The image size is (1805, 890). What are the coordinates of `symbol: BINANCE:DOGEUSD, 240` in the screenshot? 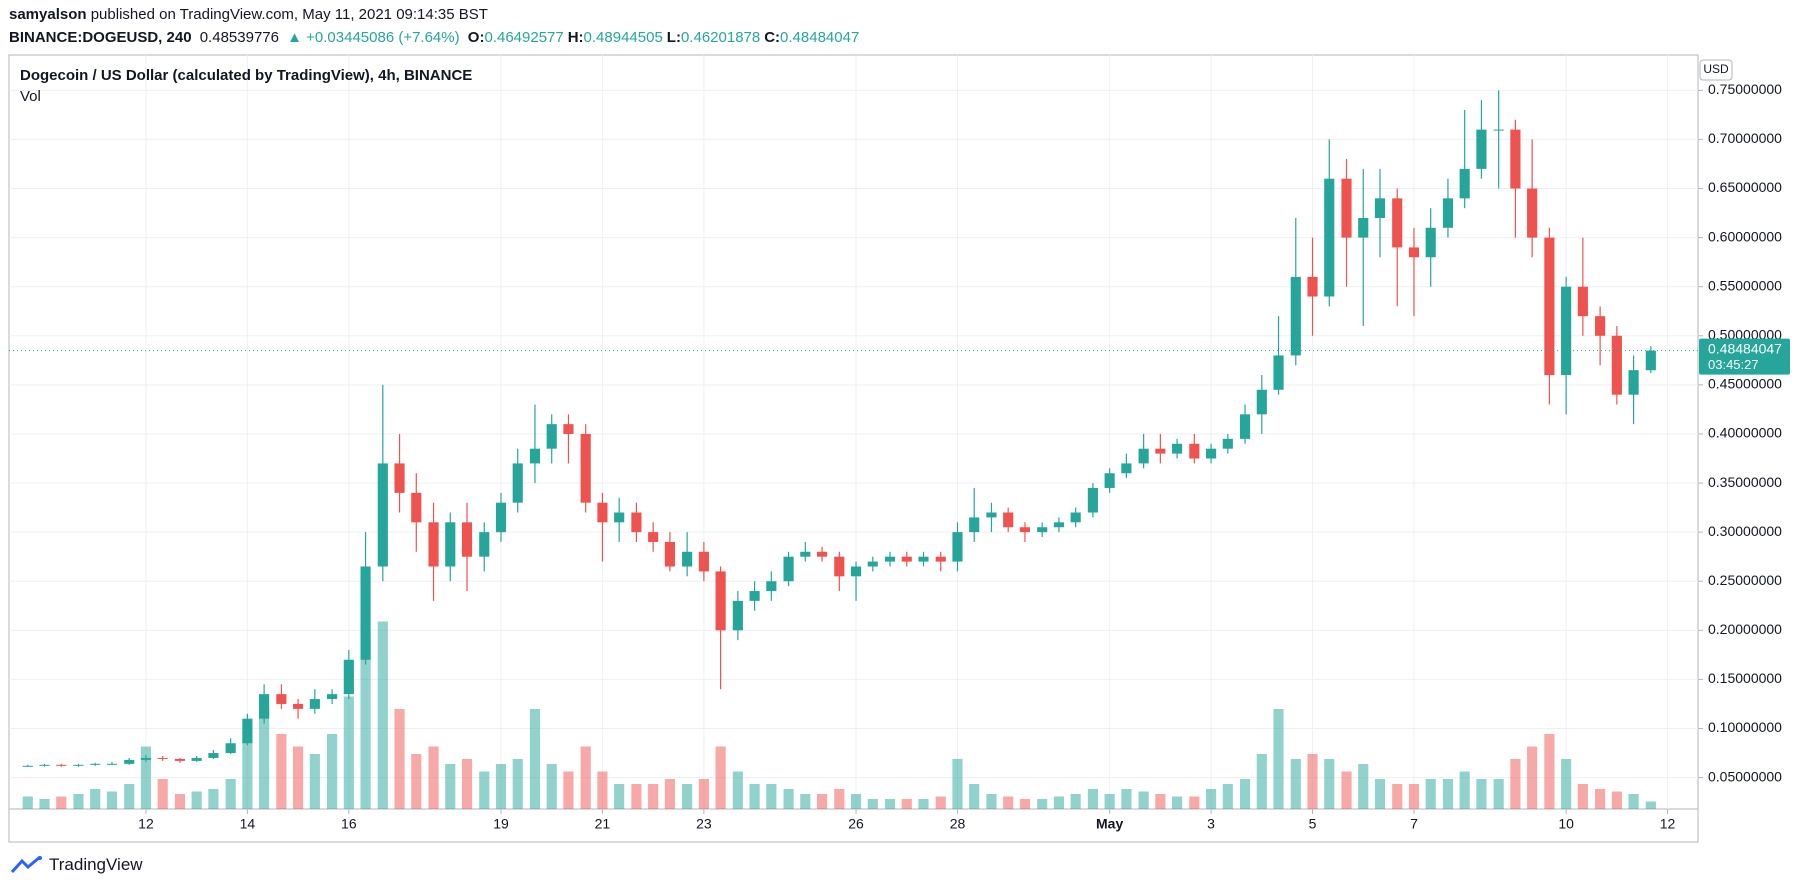 It's located at (100, 37).